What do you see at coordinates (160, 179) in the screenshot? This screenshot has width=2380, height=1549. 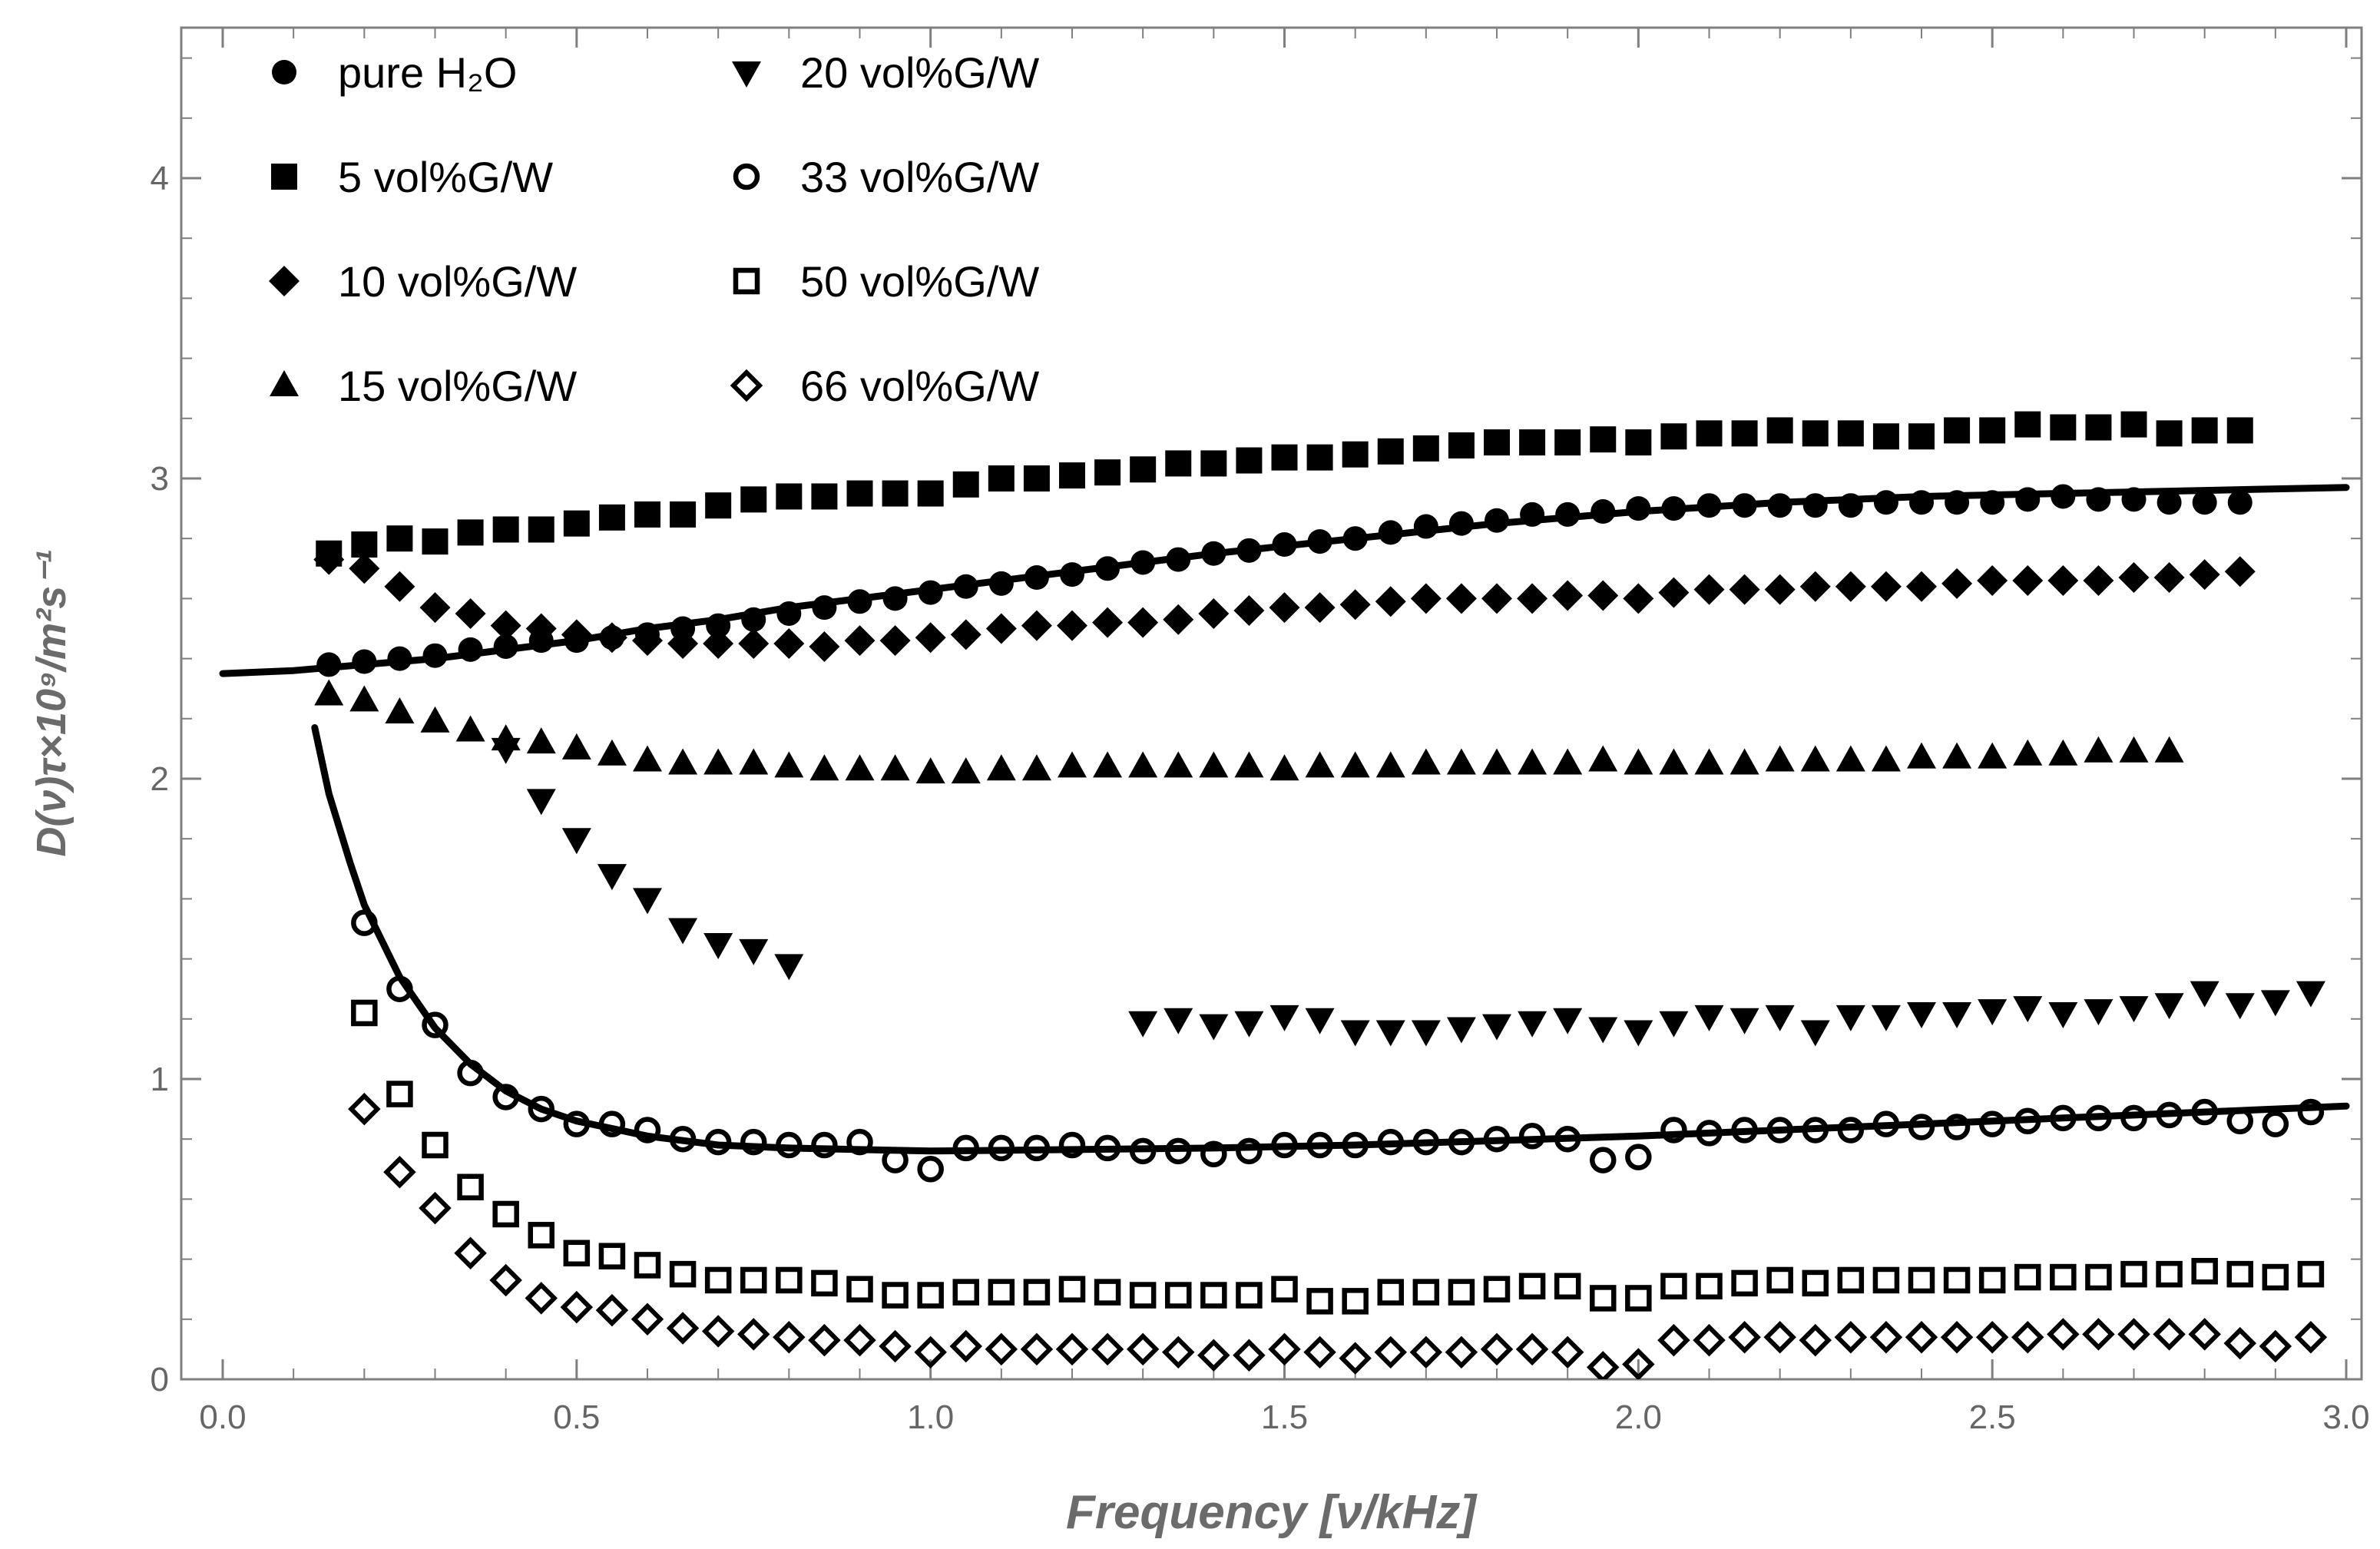 I see `y-tick-label: 4` at bounding box center [160, 179].